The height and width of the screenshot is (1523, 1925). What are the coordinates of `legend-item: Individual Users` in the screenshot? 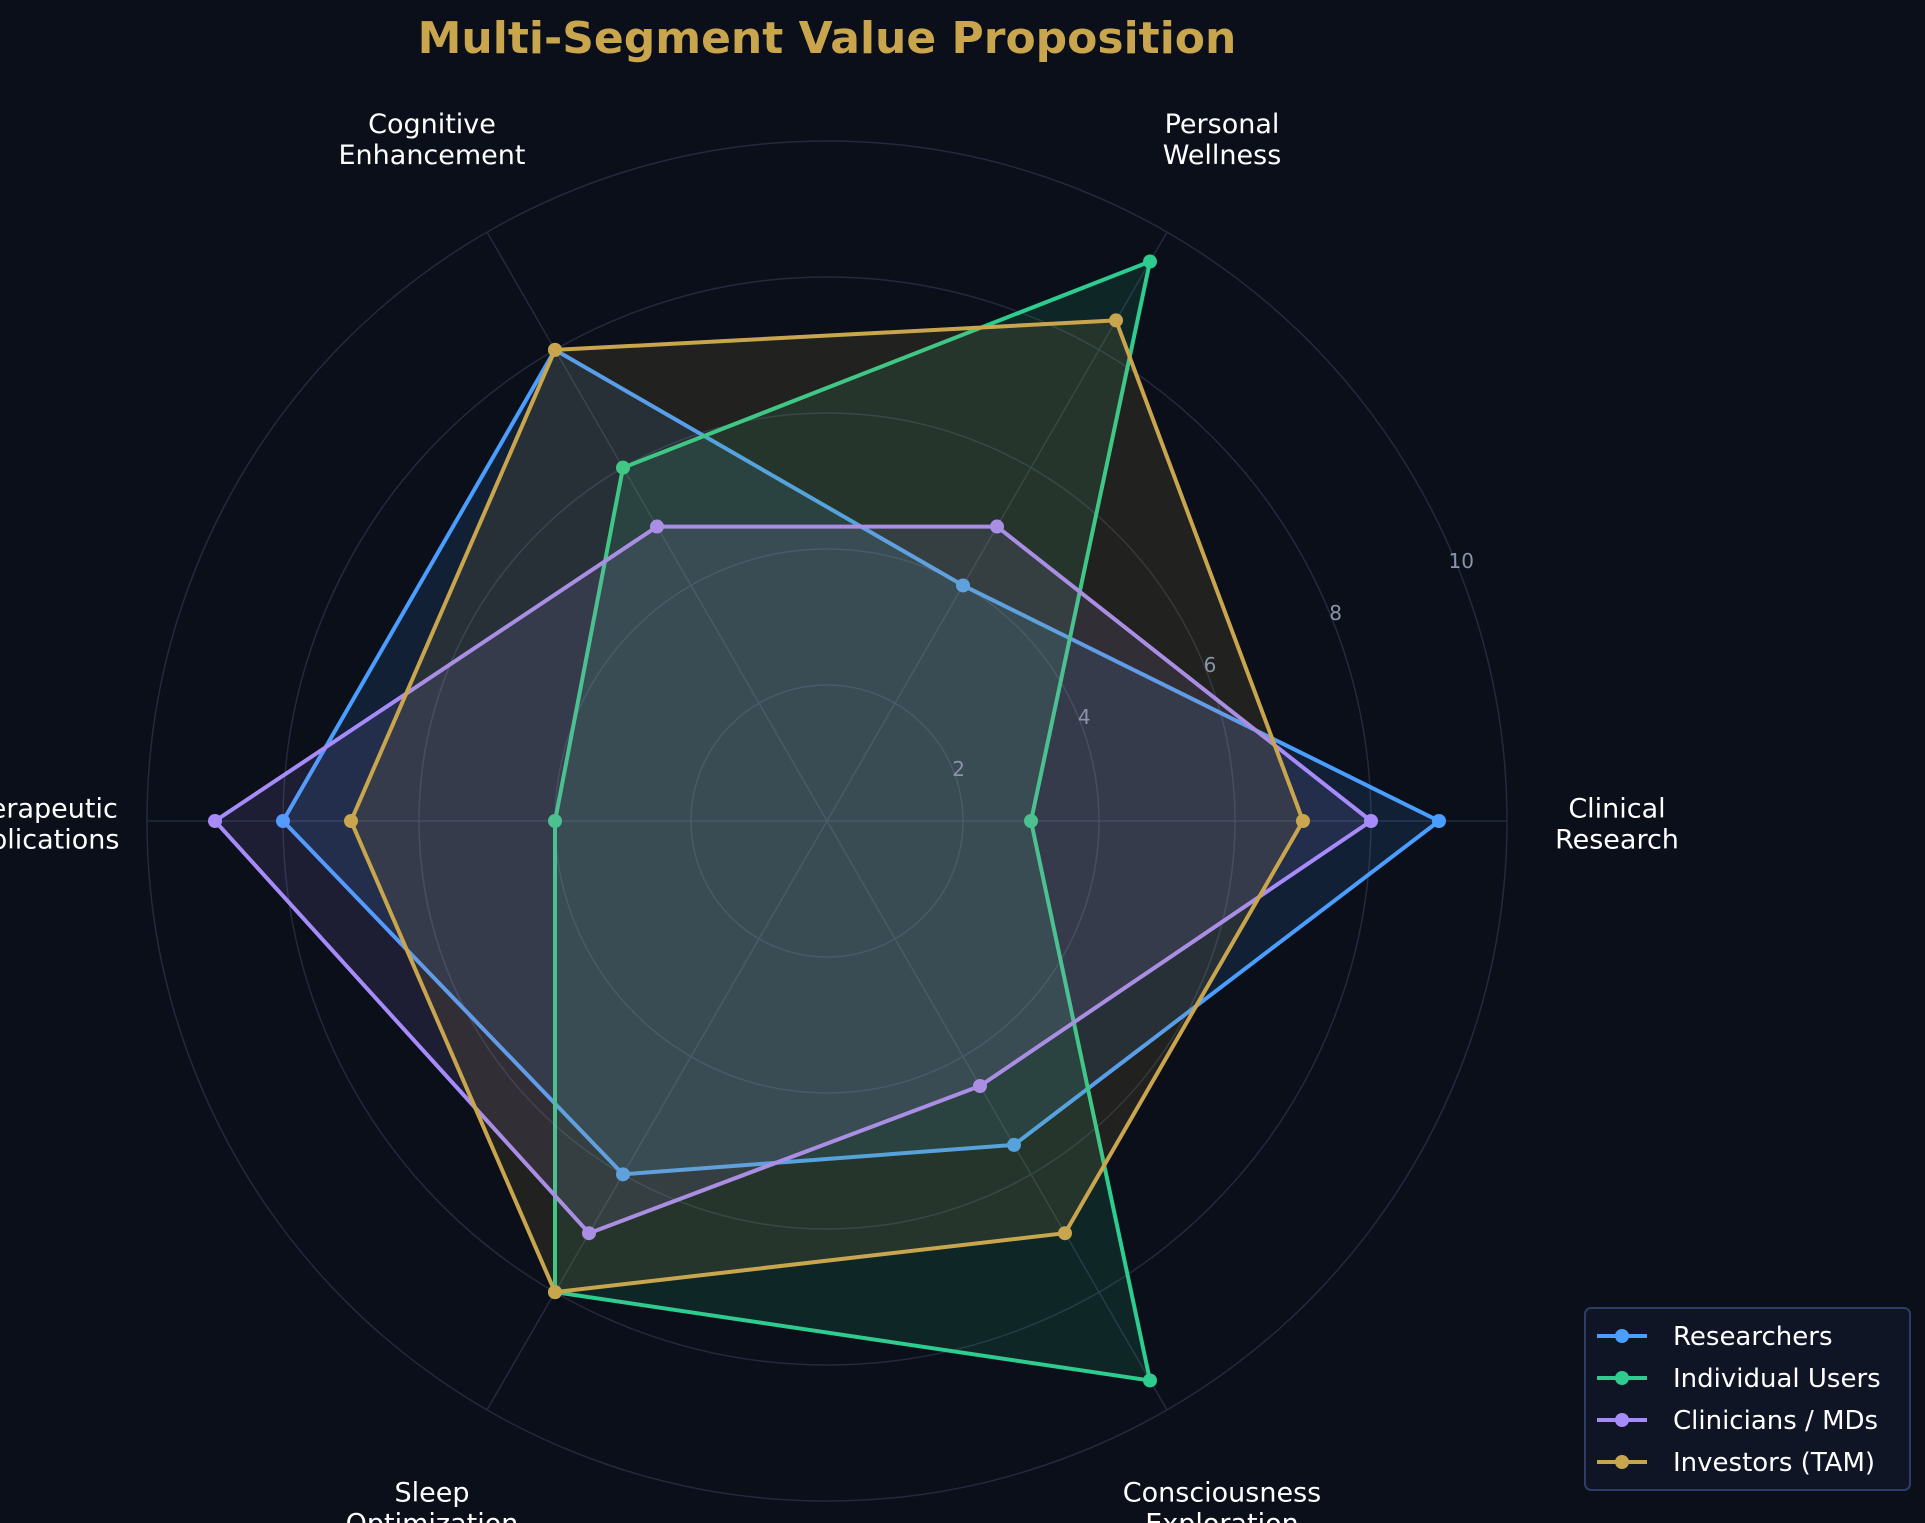 It's located at (1739, 1379).